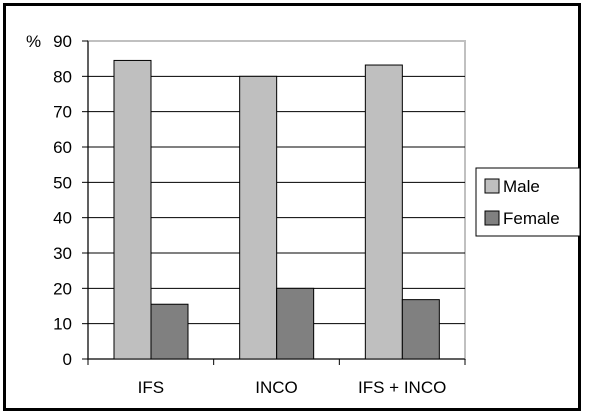 The height and width of the screenshot is (418, 590). I want to click on x-tick-label: IFS, so click(151, 387).